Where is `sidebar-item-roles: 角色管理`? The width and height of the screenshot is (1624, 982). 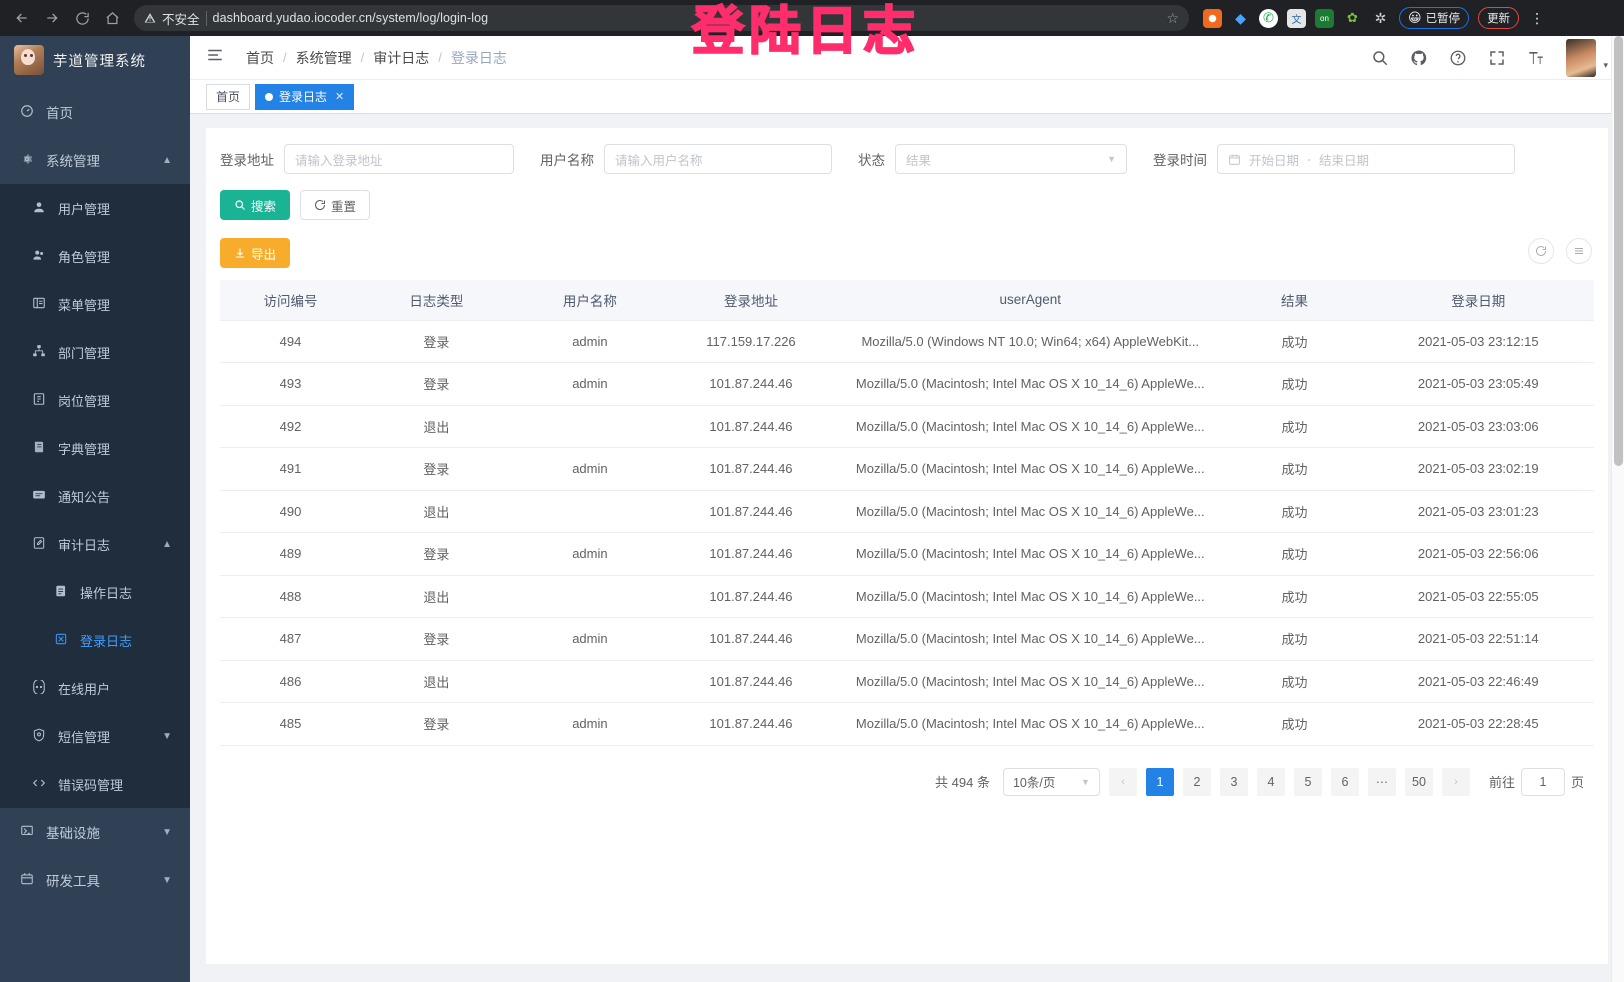
sidebar-item-roles: 角色管理 is located at coordinates (95, 256).